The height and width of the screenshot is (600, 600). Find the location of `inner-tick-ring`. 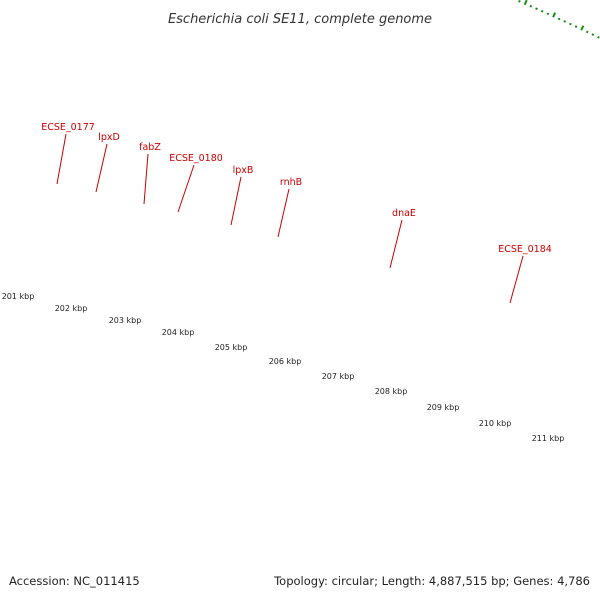

inner-tick-ring is located at coordinates (556, 19).